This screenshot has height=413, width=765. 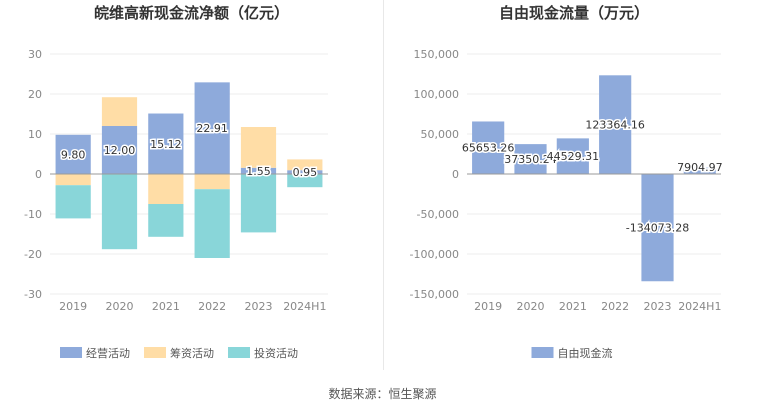 I want to click on bar-经营活动-2024H1, so click(x=305, y=172).